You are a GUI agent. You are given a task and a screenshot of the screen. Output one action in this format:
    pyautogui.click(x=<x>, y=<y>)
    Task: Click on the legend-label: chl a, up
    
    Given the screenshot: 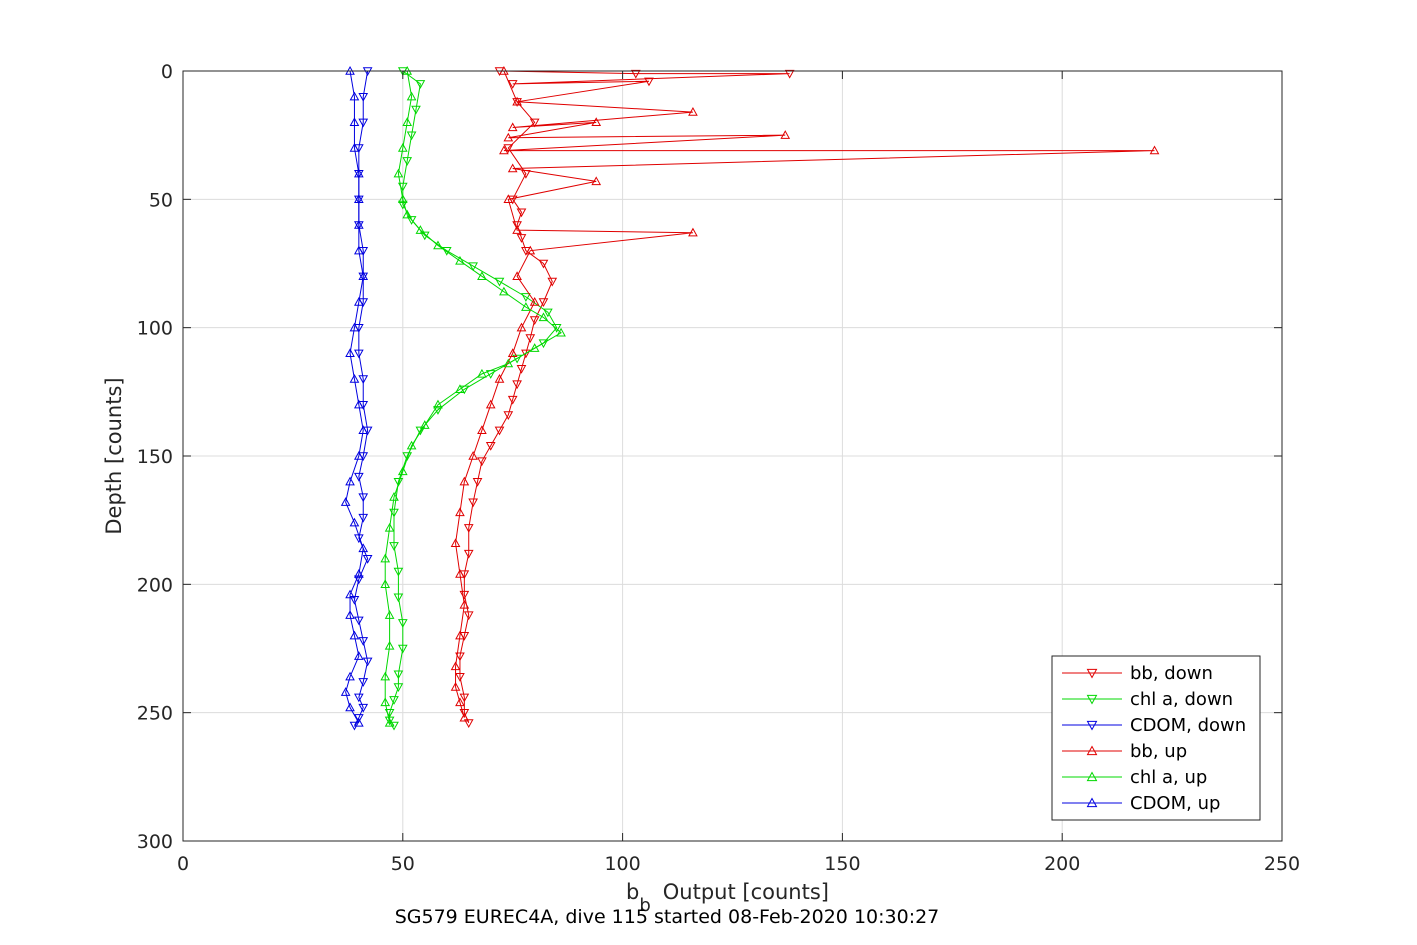 What is the action you would take?
    pyautogui.click(x=1168, y=777)
    